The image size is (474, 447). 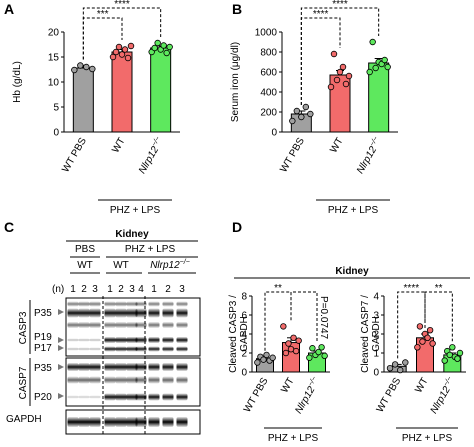 What do you see at coordinates (427, 438) in the screenshot?
I see `panel-d2-phz-lps-label: PHZ + LPS` at bounding box center [427, 438].